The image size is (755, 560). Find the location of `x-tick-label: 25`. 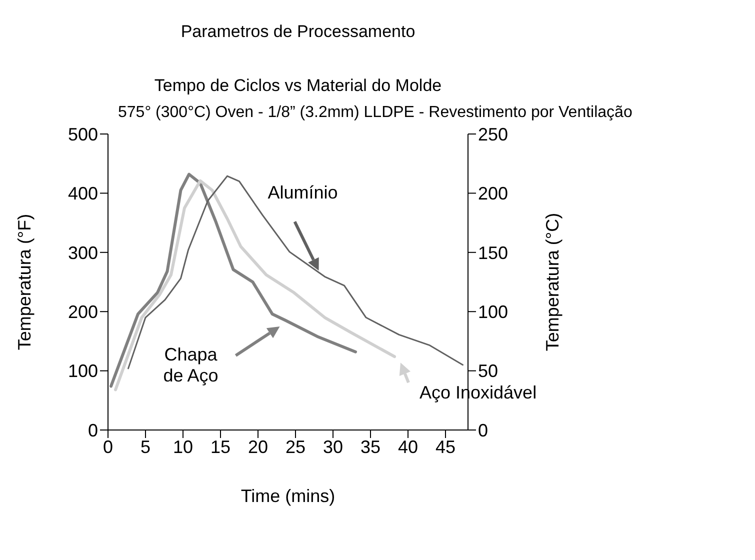

x-tick-label: 25 is located at coordinates (295, 446).